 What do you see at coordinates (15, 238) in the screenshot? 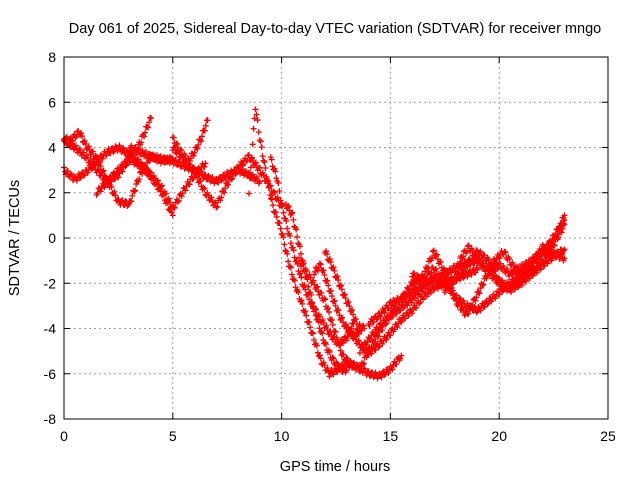
I see `y-axis-label: SDTVAR / TECUs` at bounding box center [15, 238].